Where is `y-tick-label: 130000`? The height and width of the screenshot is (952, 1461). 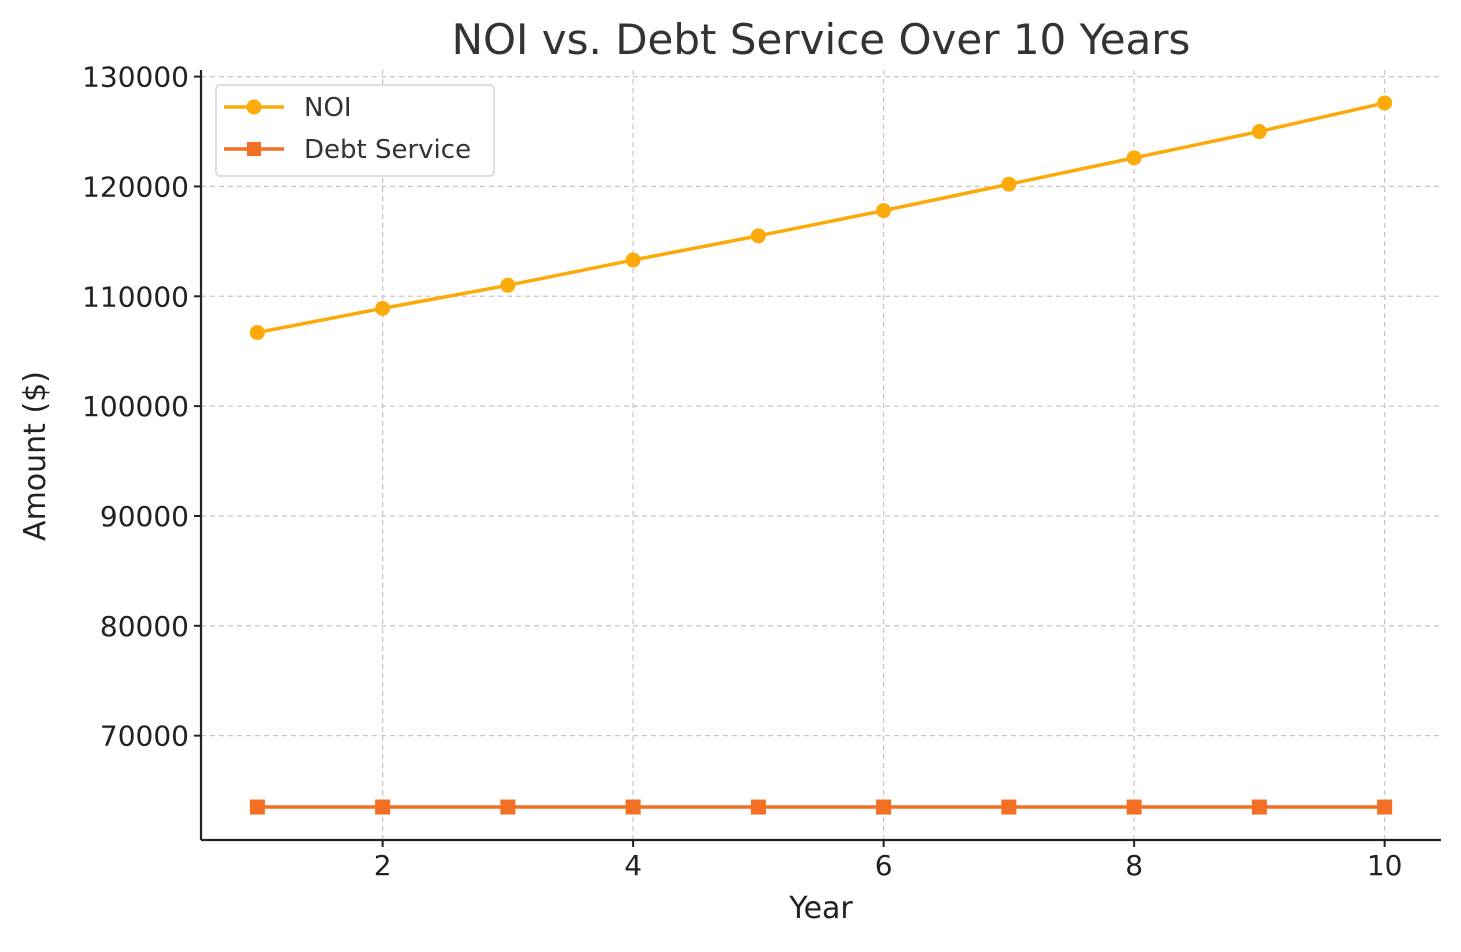
y-tick-label: 130000 is located at coordinates (135, 77).